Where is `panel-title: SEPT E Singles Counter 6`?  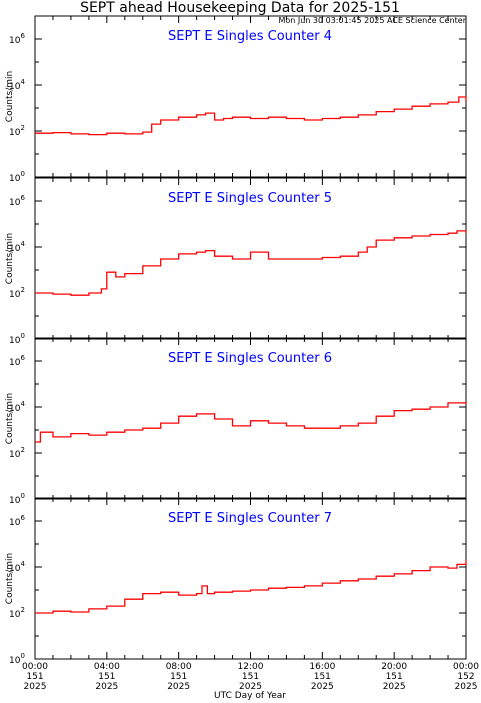
panel-title: SEPT E Singles Counter 6 is located at coordinates (250, 358).